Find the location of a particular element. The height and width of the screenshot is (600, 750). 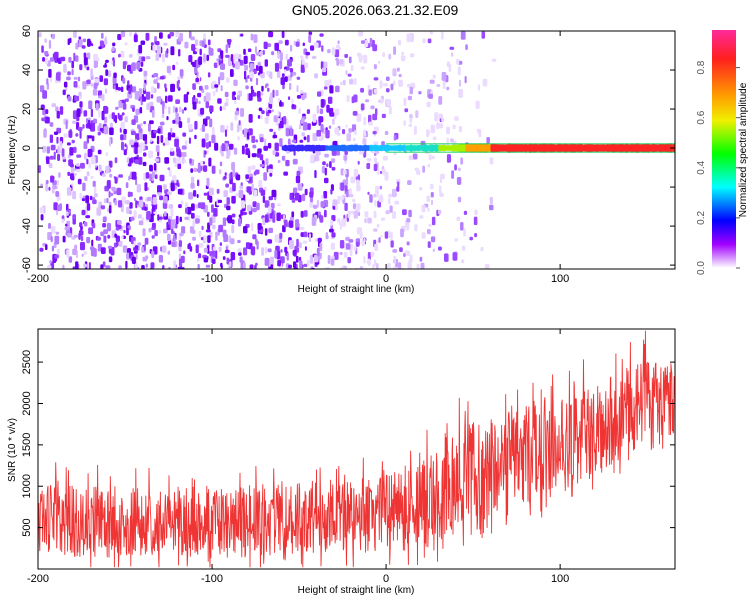

colorbar-tick-label: 0.2 is located at coordinates (701, 218).